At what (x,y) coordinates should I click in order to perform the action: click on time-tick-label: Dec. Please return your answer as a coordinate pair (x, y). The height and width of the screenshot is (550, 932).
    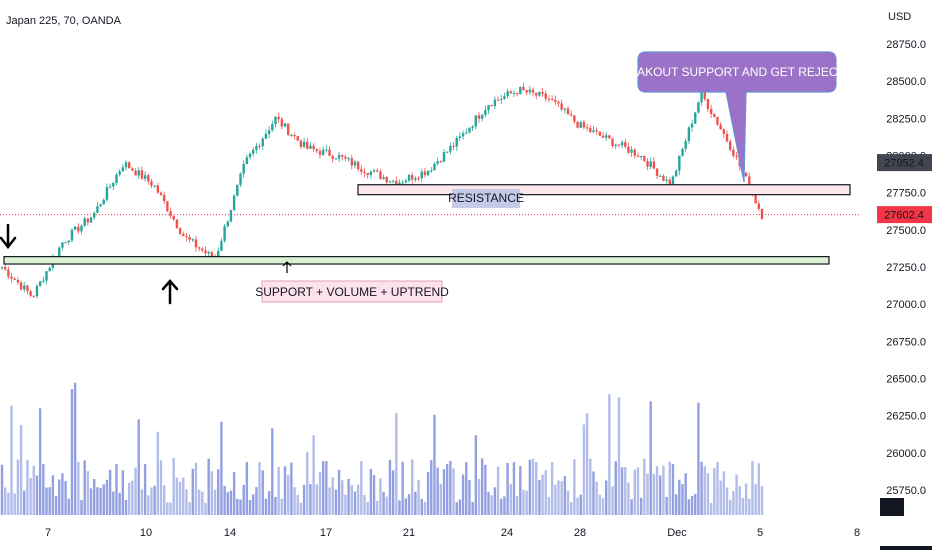
    Looking at the image, I should click on (677, 533).